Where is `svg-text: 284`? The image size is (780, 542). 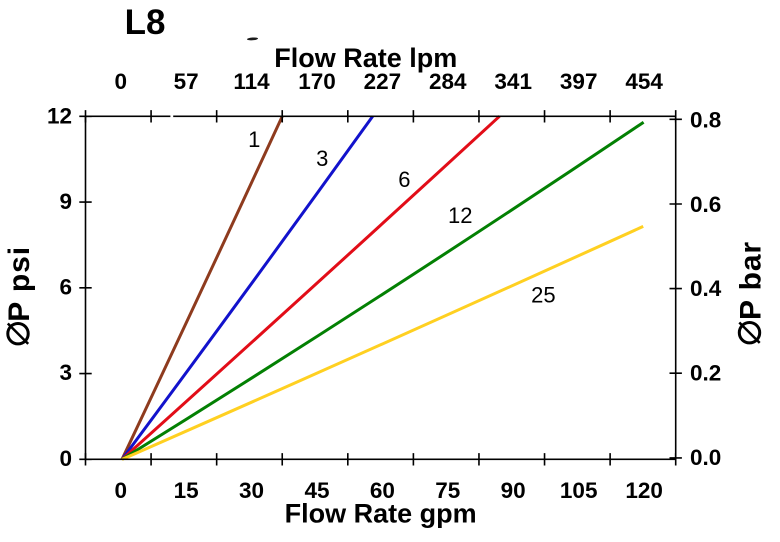 svg-text: 284 is located at coordinates (448, 81).